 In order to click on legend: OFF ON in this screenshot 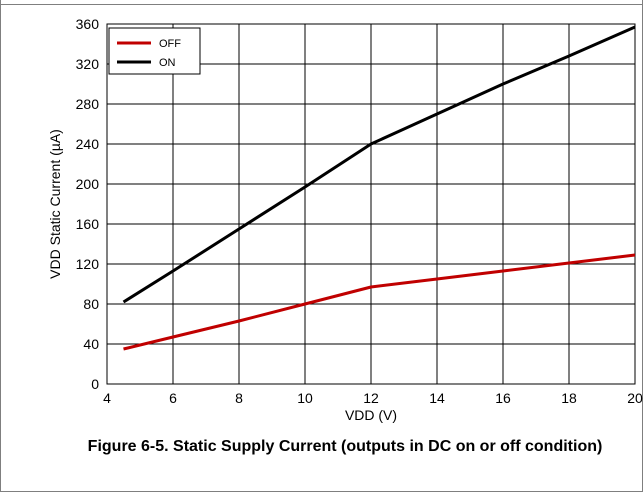, I will do `click(154, 51)`.